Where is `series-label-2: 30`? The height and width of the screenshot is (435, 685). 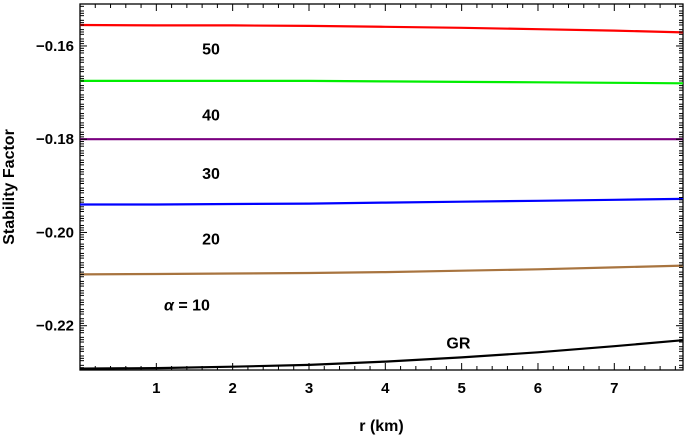
series-label-2: 30 is located at coordinates (211, 174).